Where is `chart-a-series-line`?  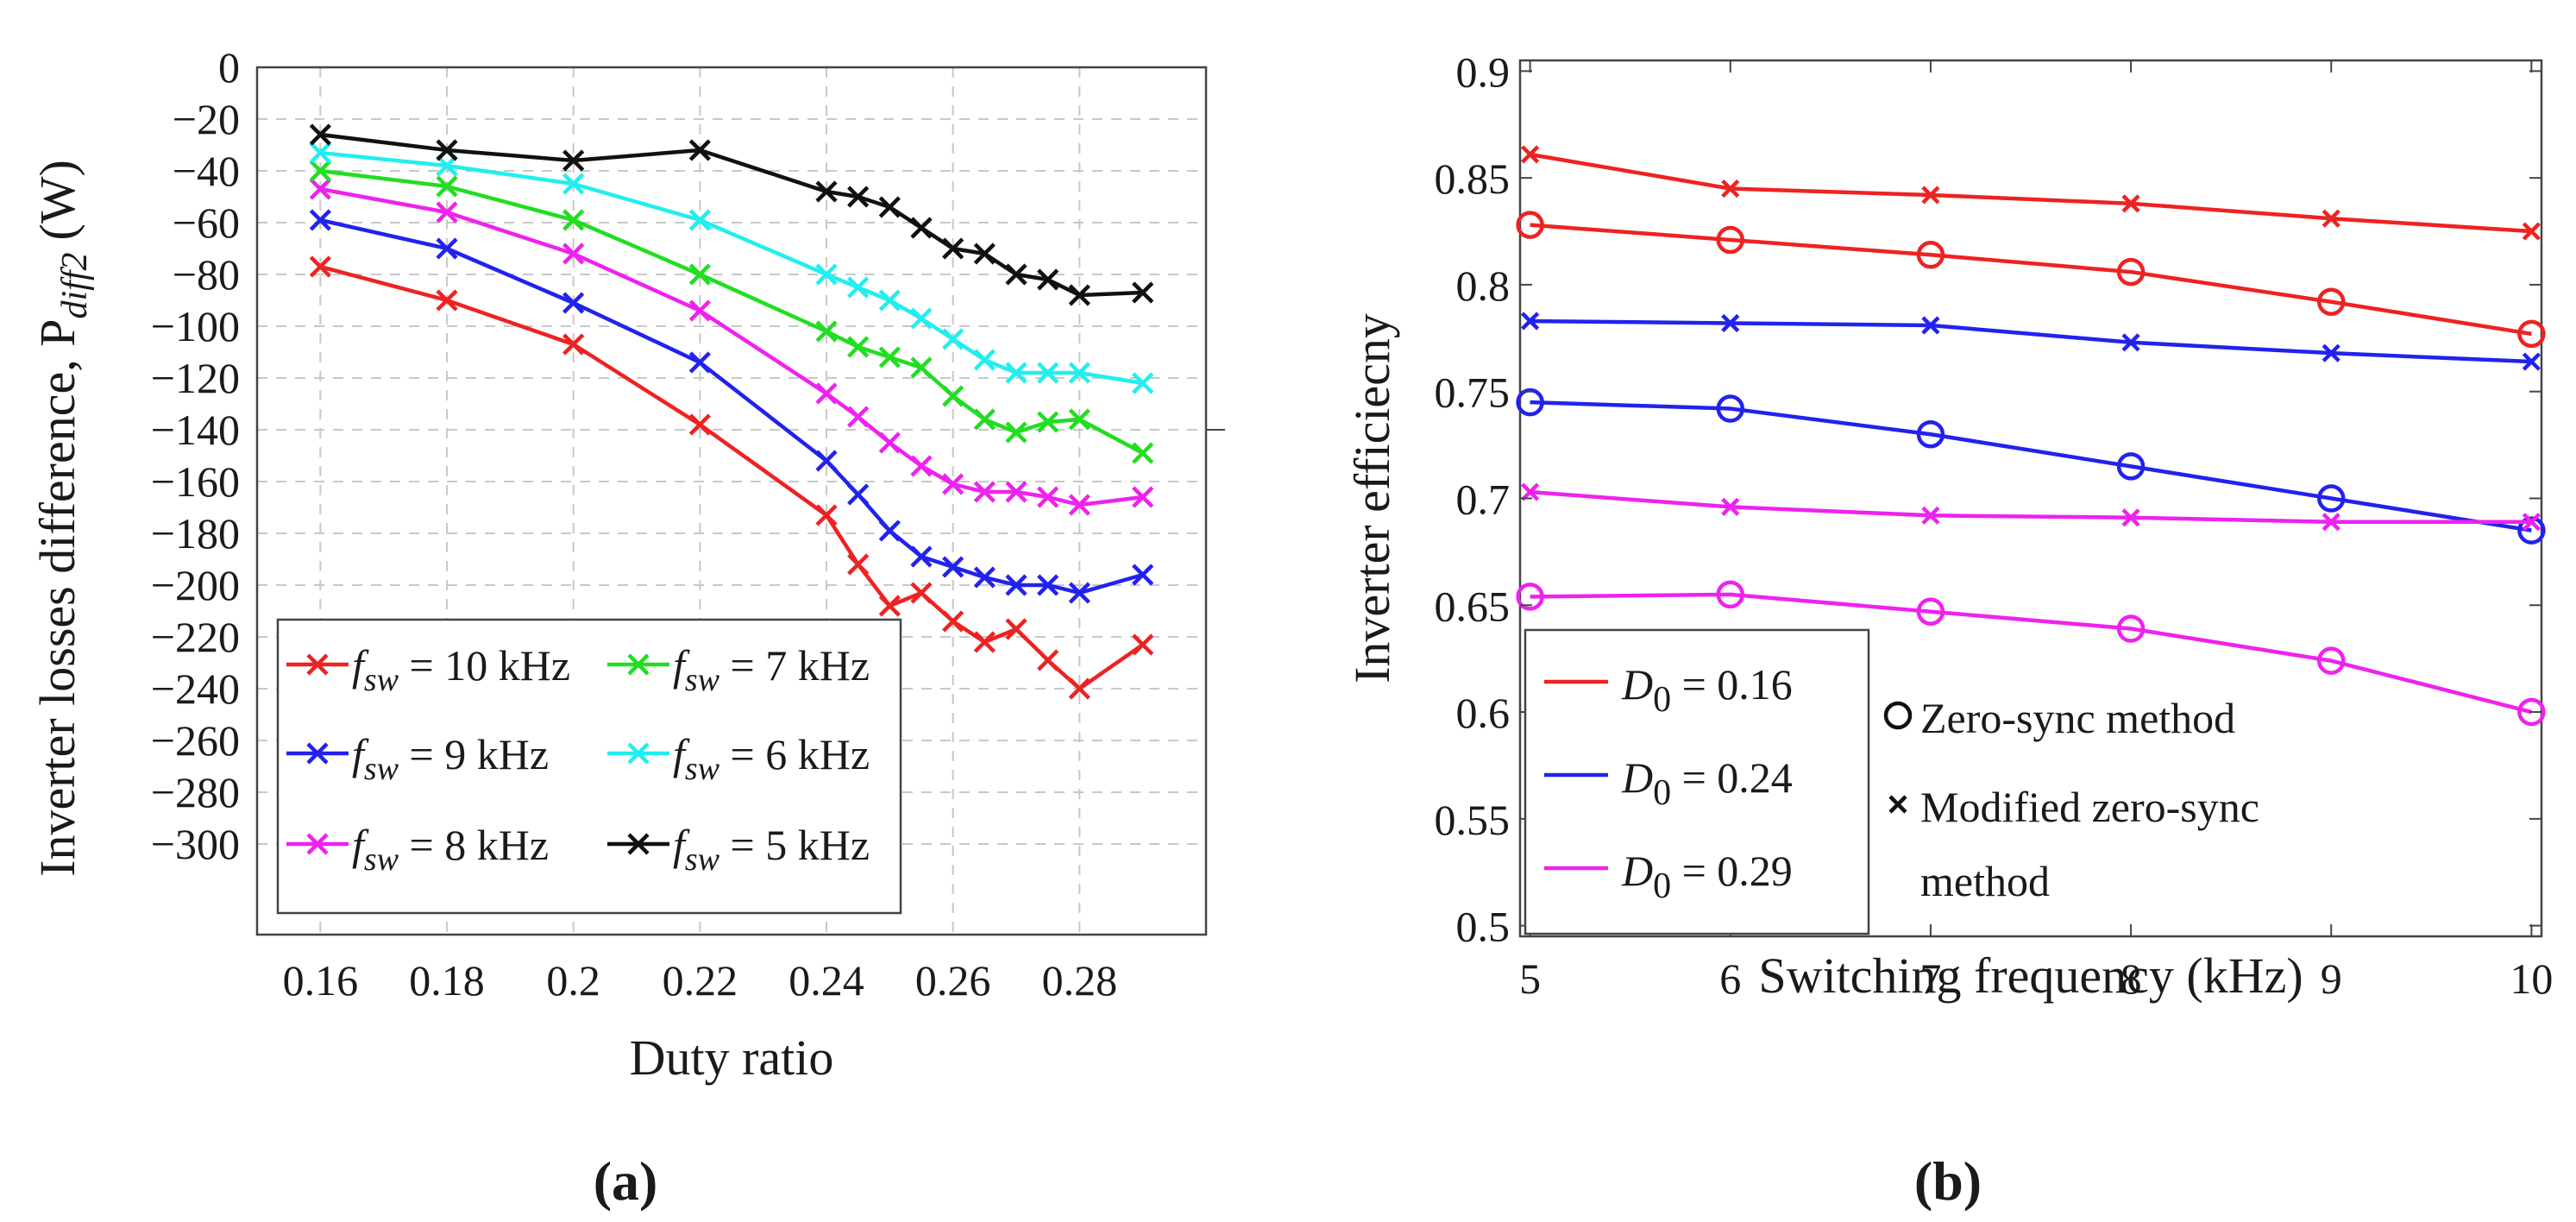 chart-a-series-line is located at coordinates (732, 311).